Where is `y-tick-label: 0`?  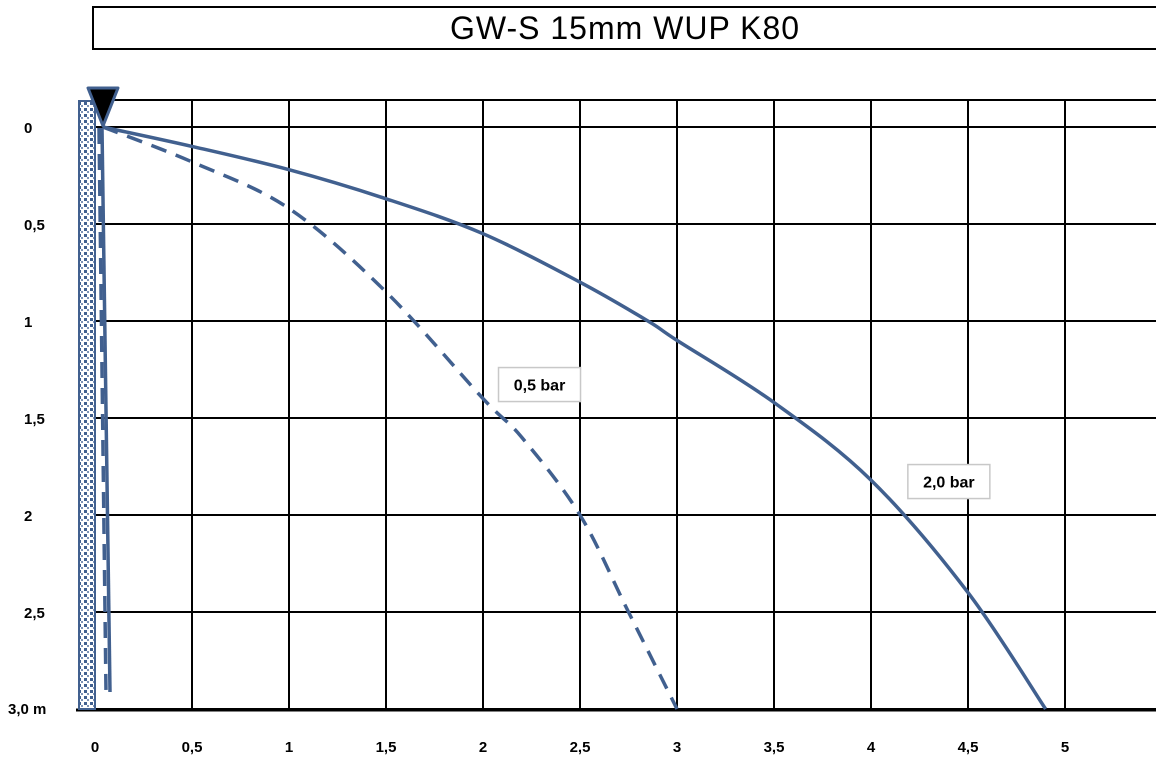 y-tick-label: 0 is located at coordinates (28, 128).